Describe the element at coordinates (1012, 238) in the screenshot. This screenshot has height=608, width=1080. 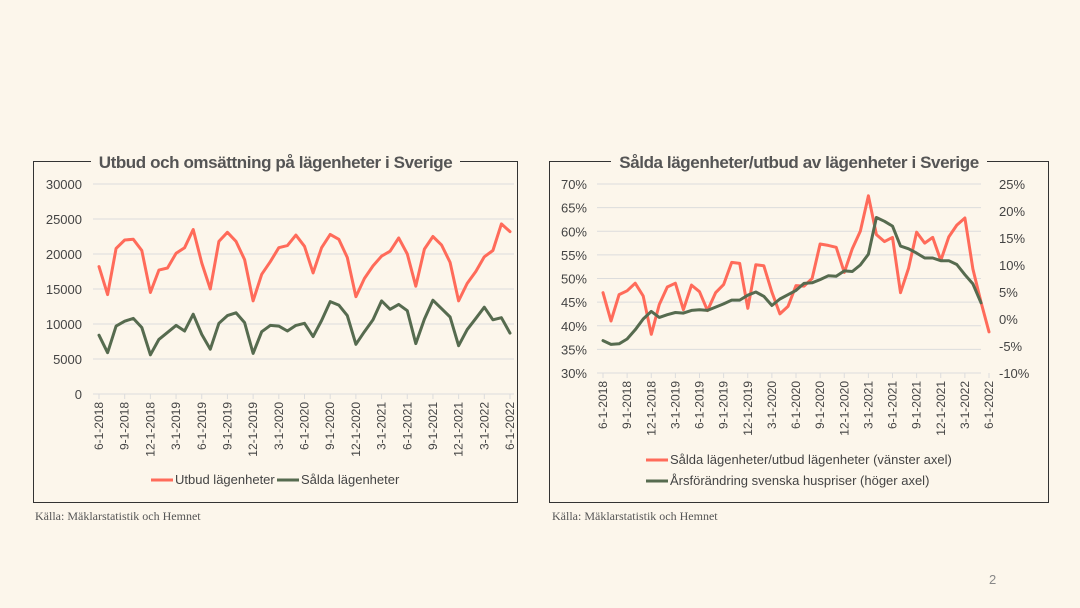
I see `y2-tick-label: 15%` at that location.